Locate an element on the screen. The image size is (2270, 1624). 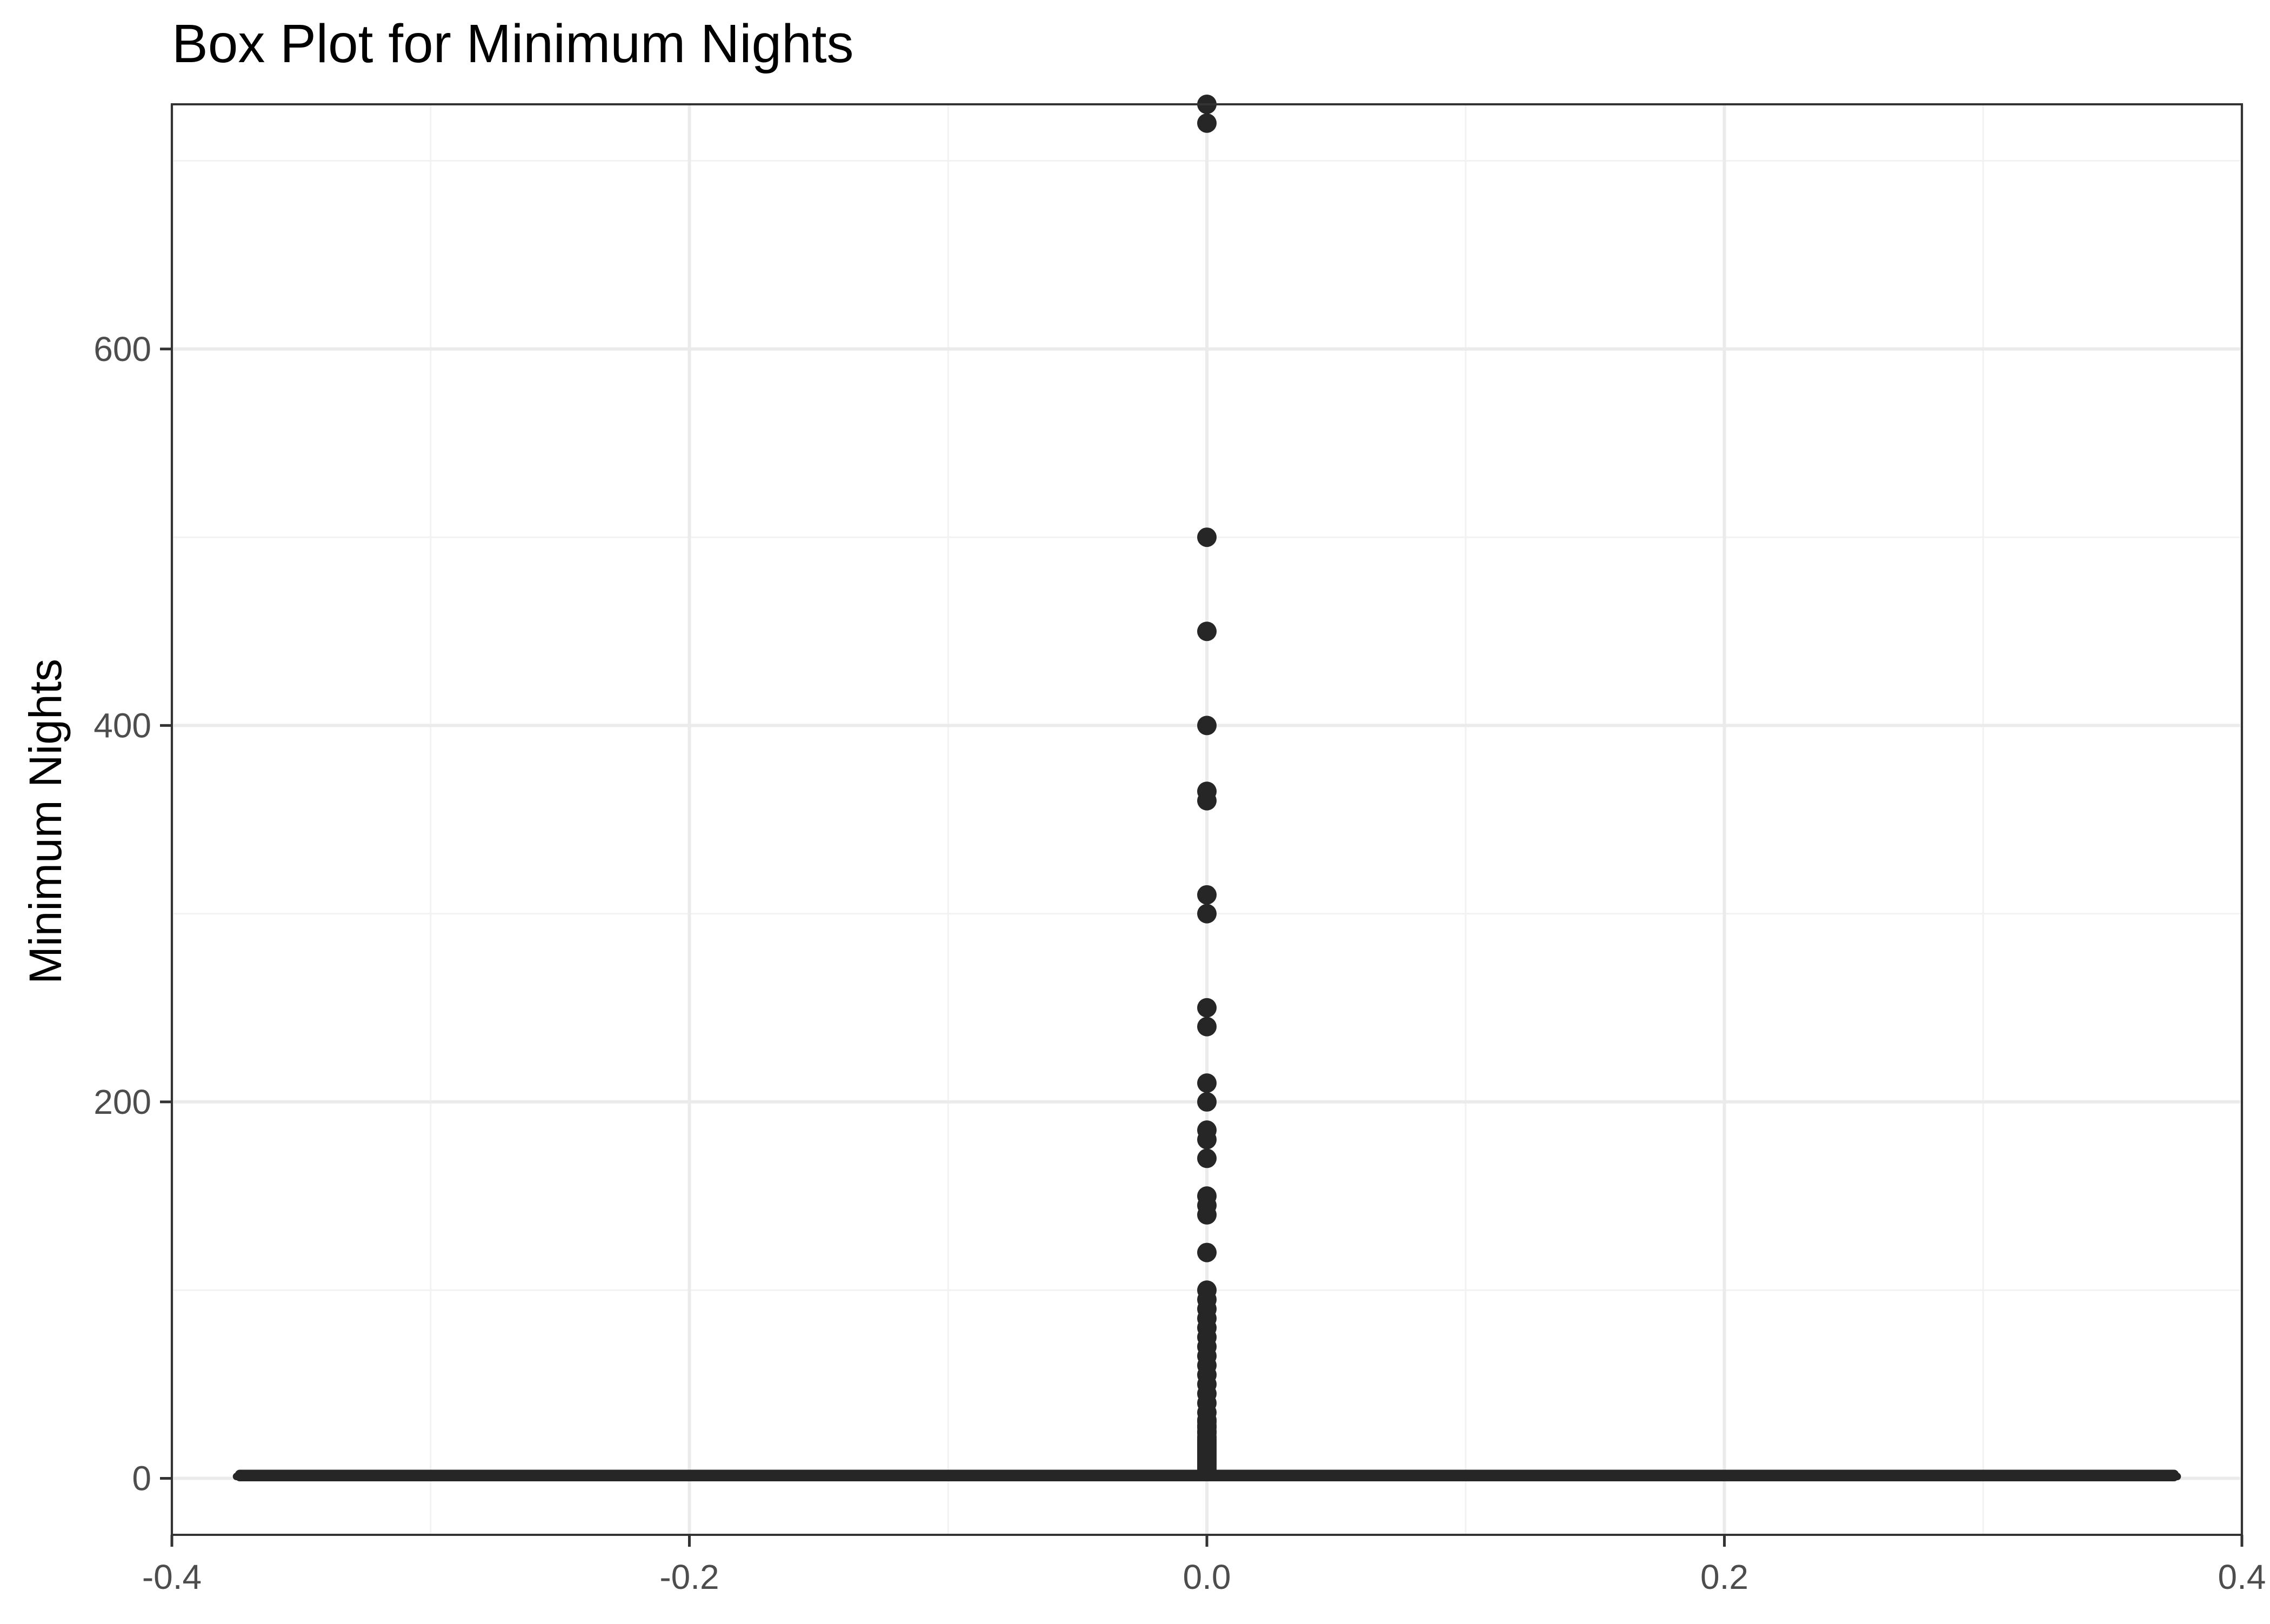
x-tick-label: -0.2 is located at coordinates (689, 1577).